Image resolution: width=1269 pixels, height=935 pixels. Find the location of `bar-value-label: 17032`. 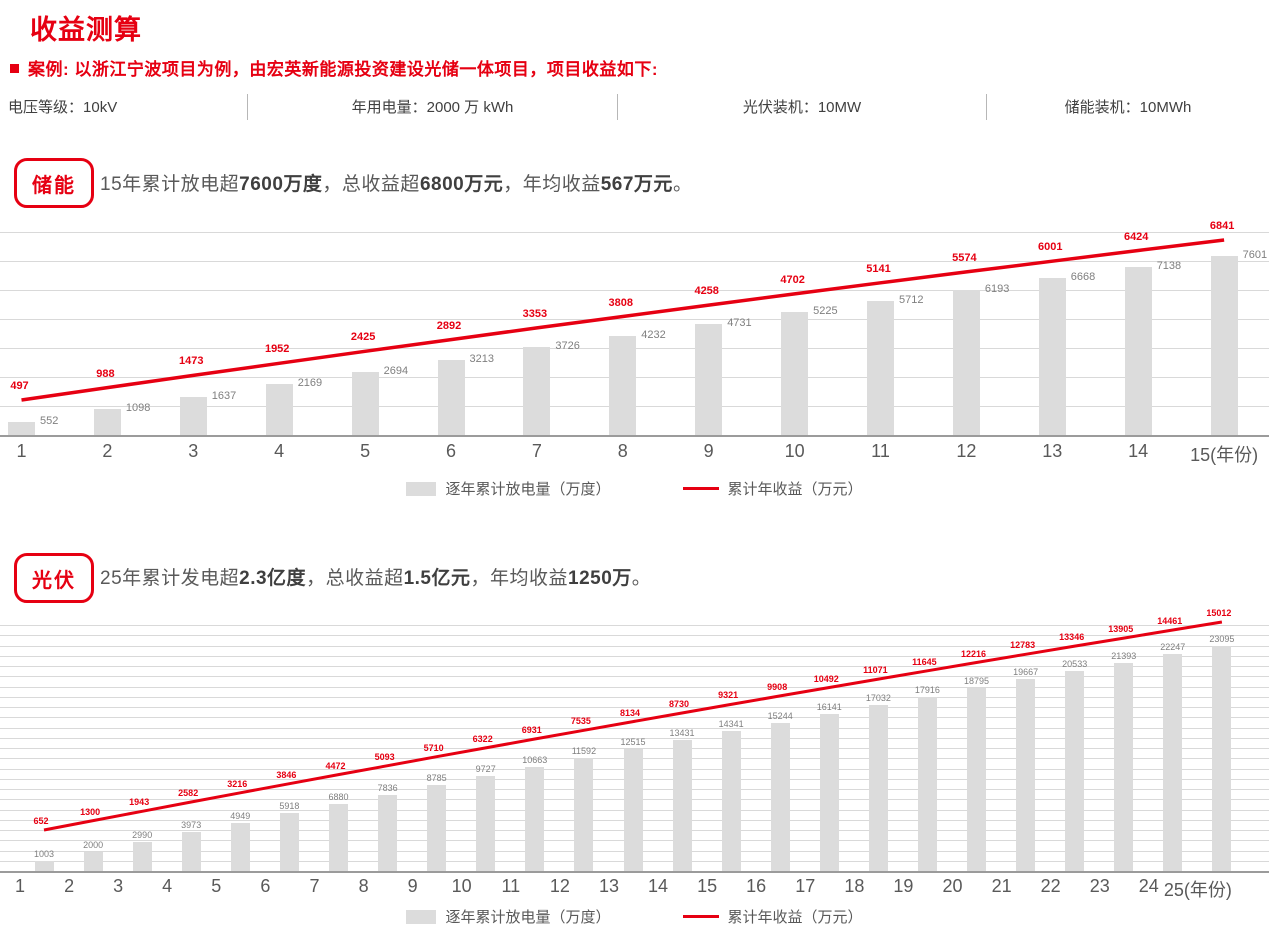

bar-value-label: 17032 is located at coordinates (878, 698).